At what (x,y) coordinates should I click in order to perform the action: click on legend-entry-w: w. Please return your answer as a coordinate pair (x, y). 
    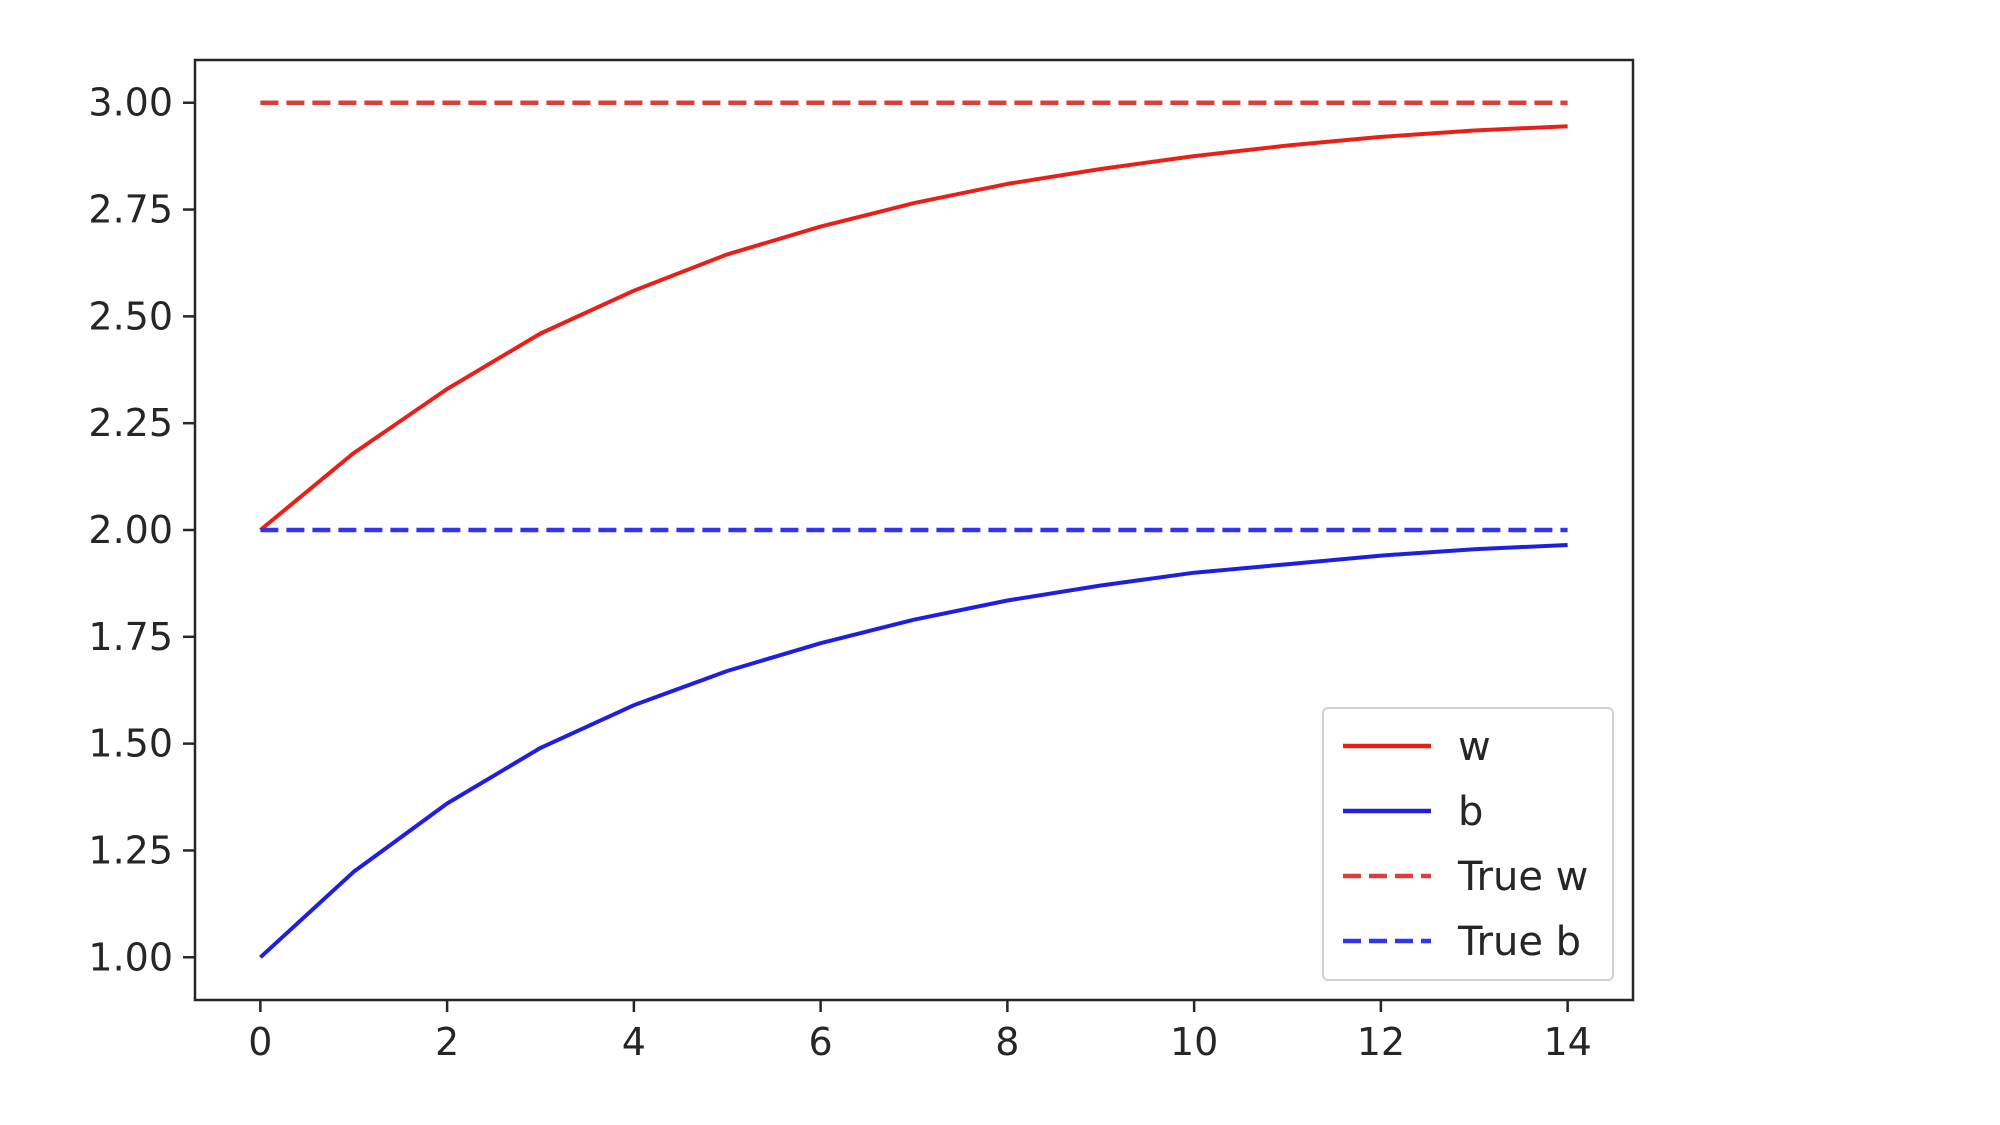
    Looking at the image, I should click on (1417, 747).